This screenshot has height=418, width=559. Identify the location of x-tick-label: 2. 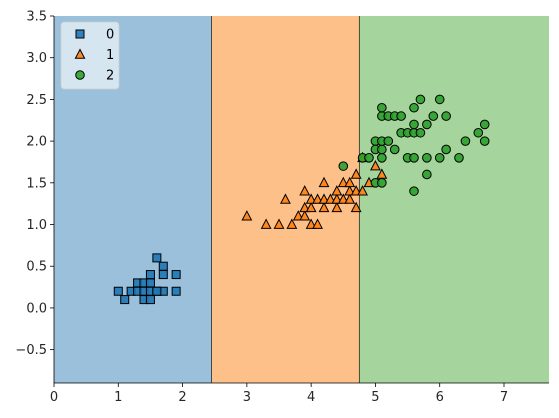
(182, 397).